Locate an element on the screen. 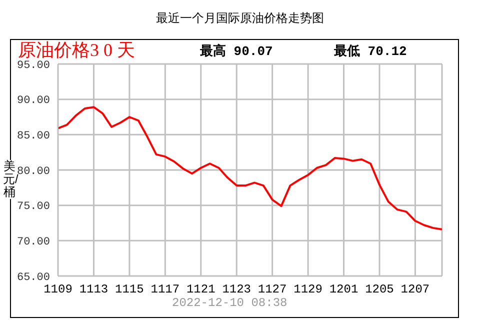 The width and height of the screenshot is (480, 322). x-tick-label: 1115 is located at coordinates (129, 289).